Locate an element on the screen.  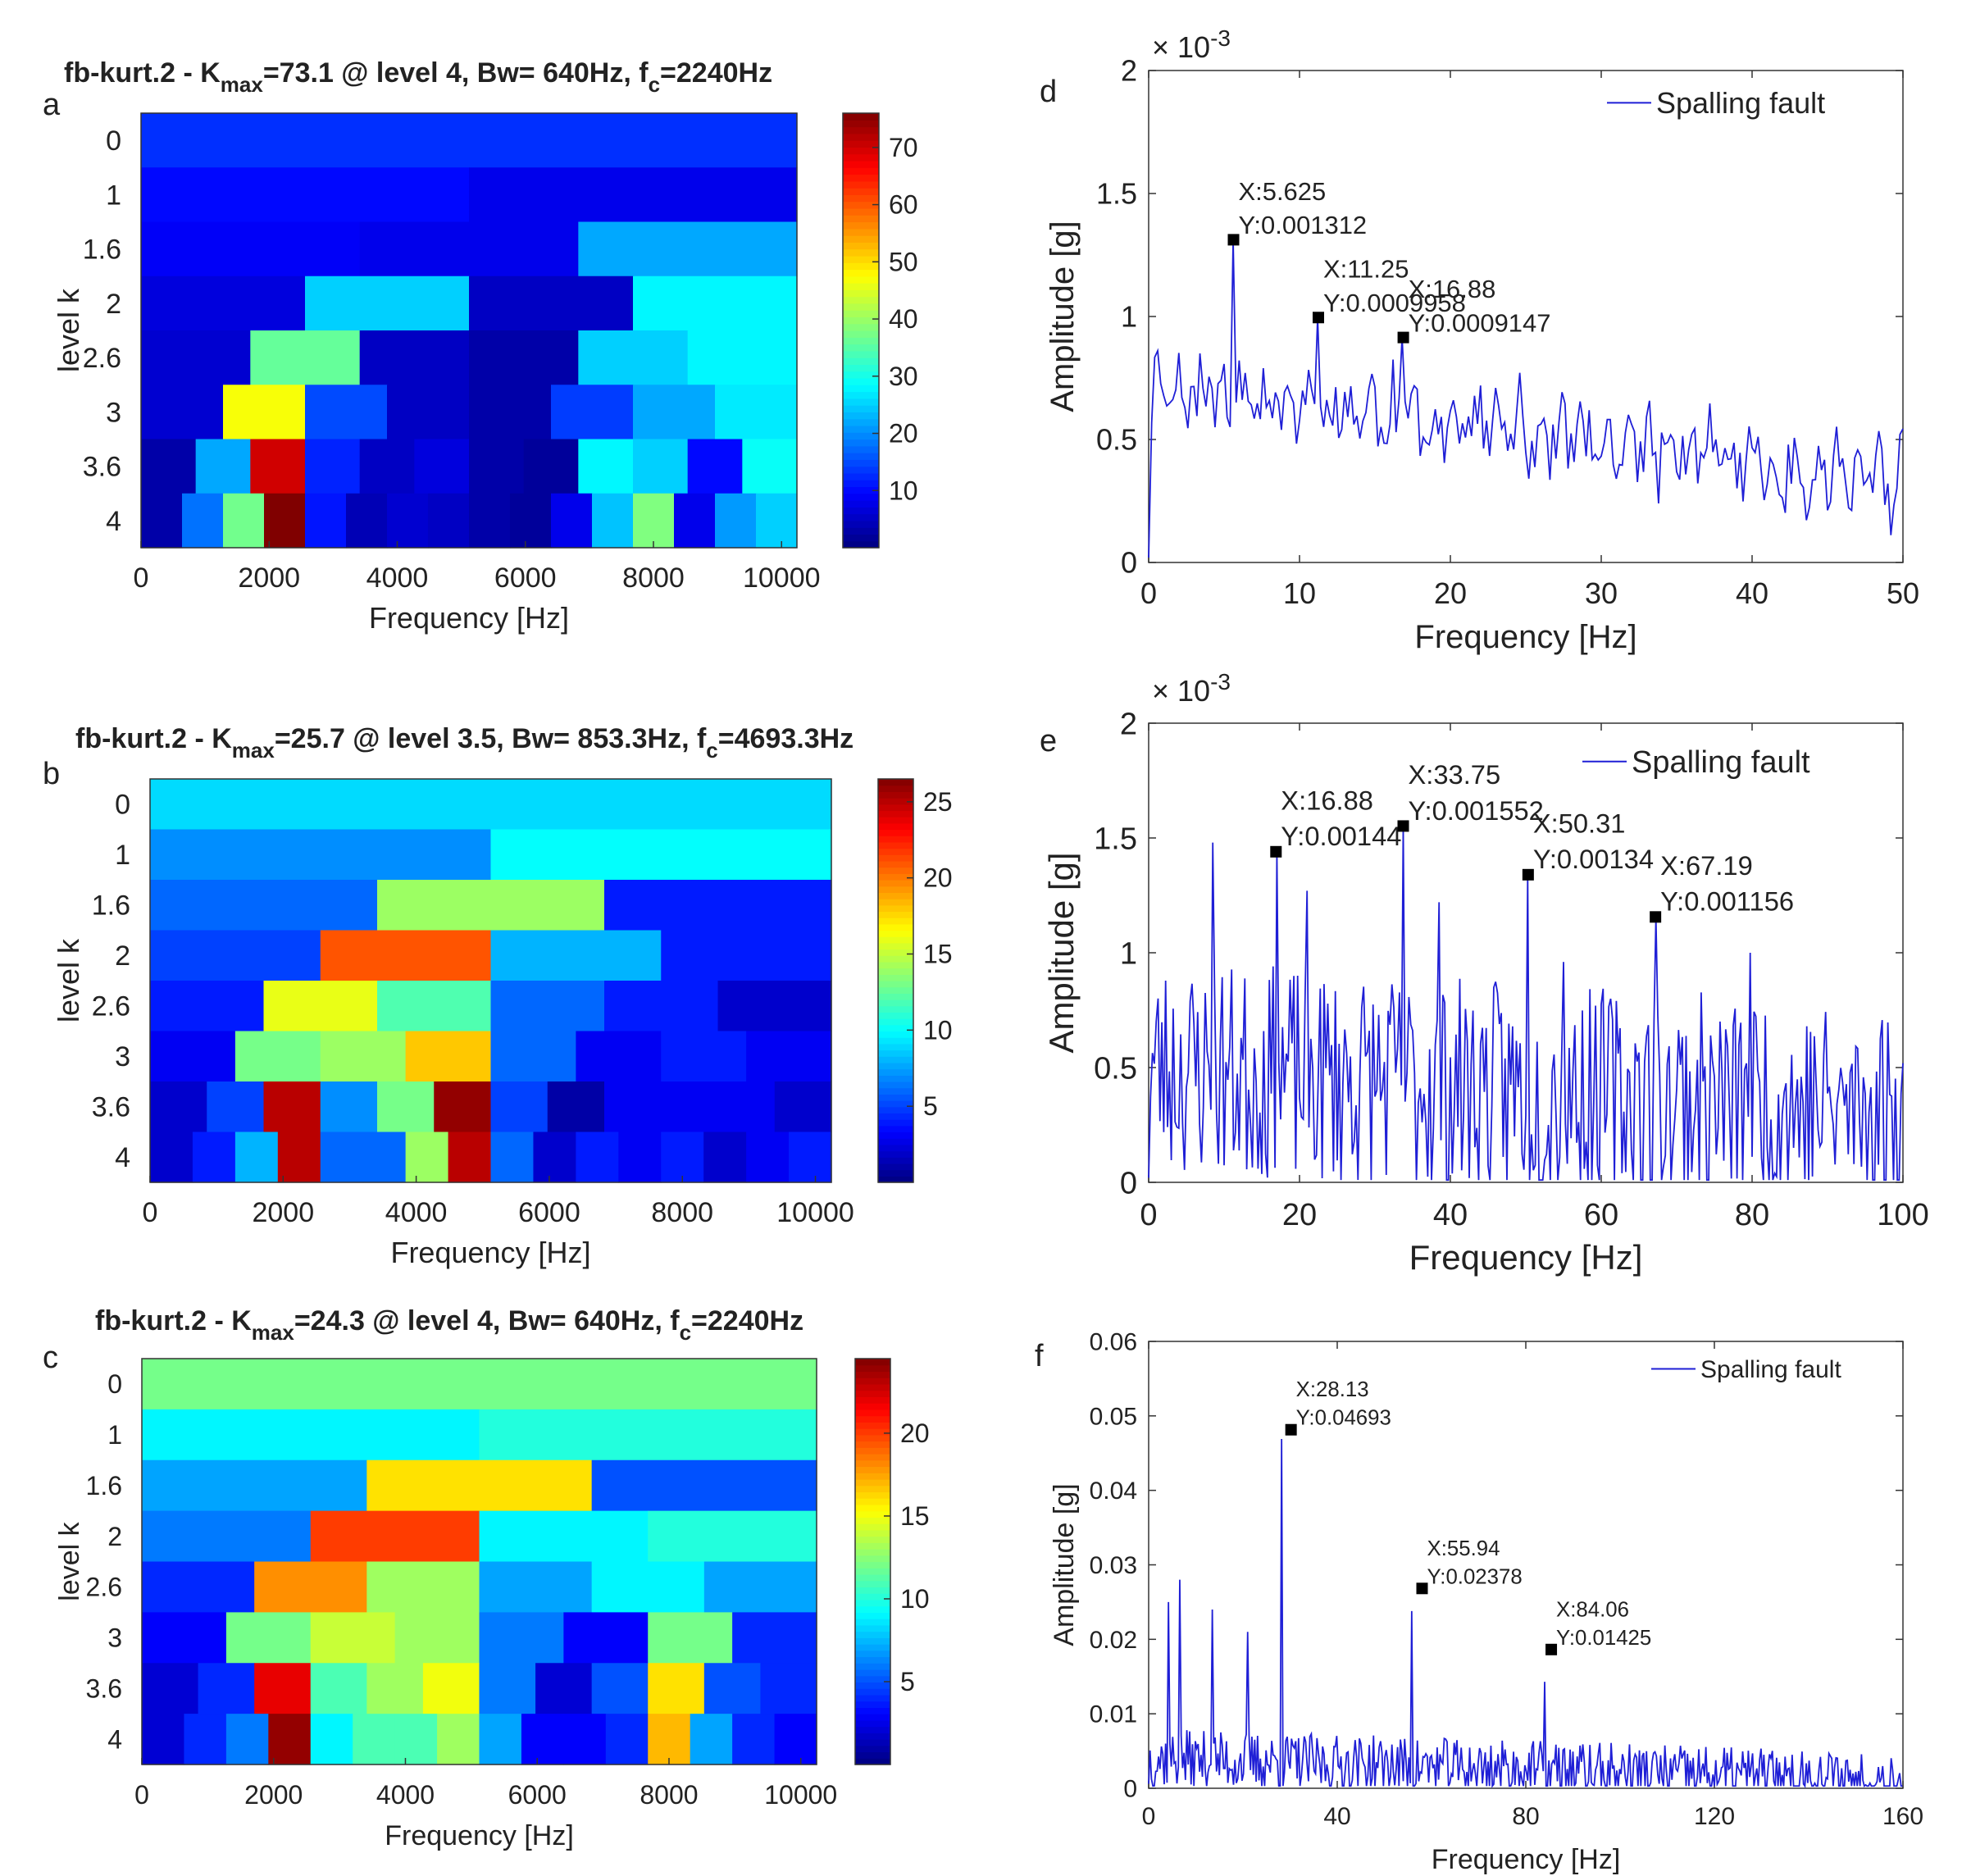
data-tip-y: Y:0.0009147 is located at coordinates (1480, 322).